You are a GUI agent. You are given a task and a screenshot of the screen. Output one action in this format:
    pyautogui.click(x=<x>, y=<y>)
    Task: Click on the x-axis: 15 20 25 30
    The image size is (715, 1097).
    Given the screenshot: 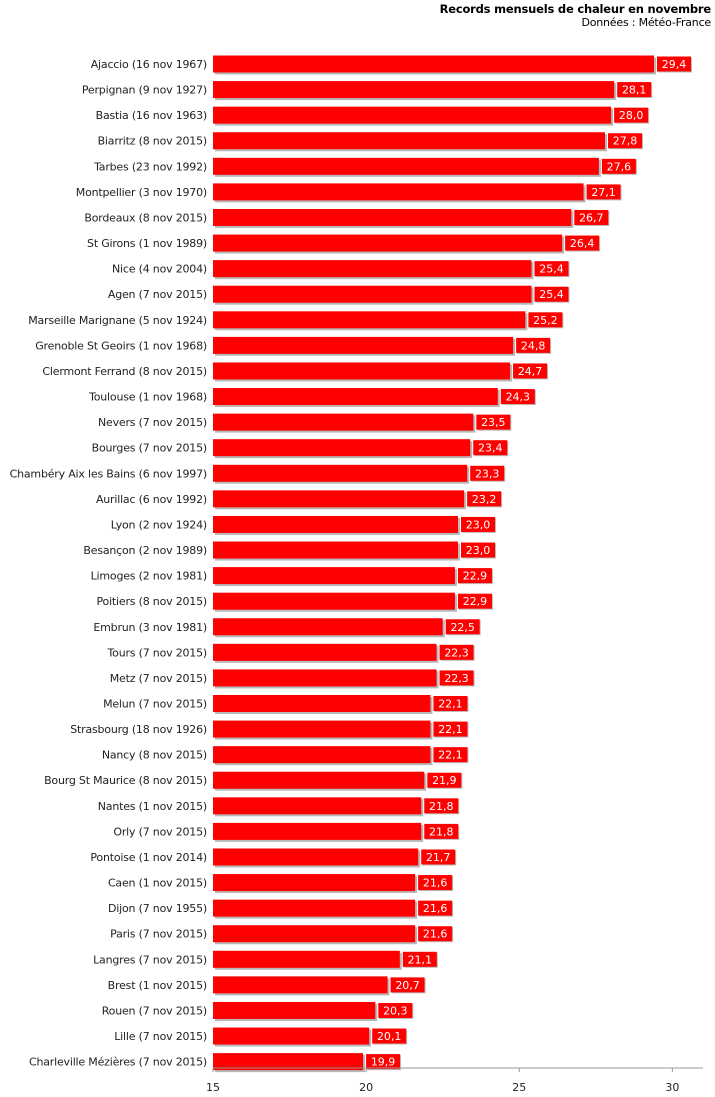 What is the action you would take?
    pyautogui.click(x=454, y=1080)
    